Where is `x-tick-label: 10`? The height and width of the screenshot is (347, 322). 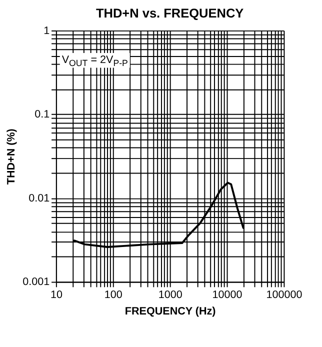
x-tick-label: 10 is located at coordinates (56, 294).